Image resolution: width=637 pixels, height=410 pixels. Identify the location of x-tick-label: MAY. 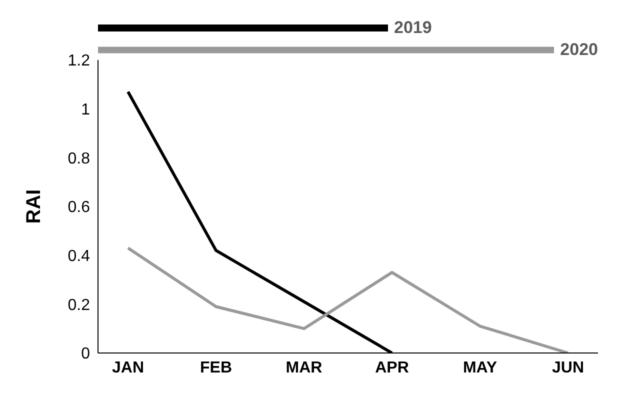
(480, 367).